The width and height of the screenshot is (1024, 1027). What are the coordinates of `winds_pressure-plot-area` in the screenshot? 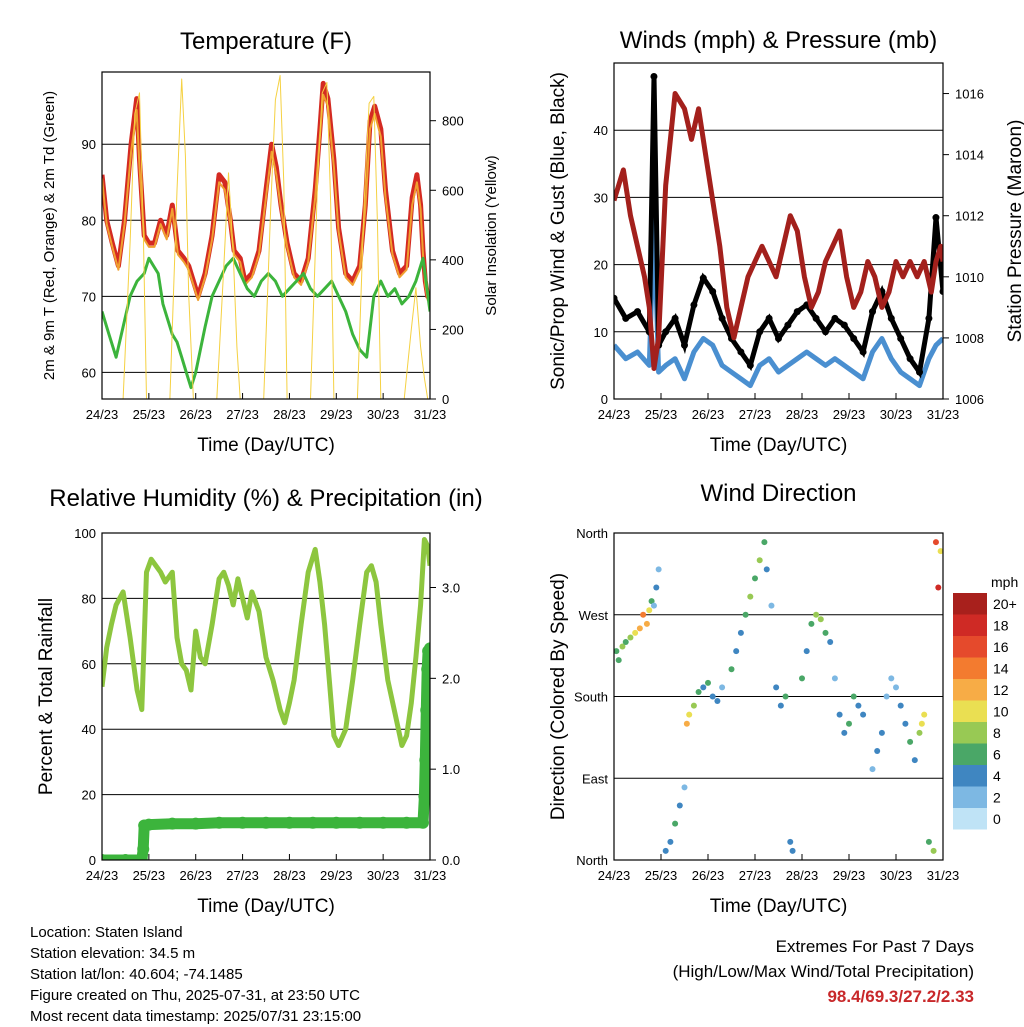 It's located at (778, 230).